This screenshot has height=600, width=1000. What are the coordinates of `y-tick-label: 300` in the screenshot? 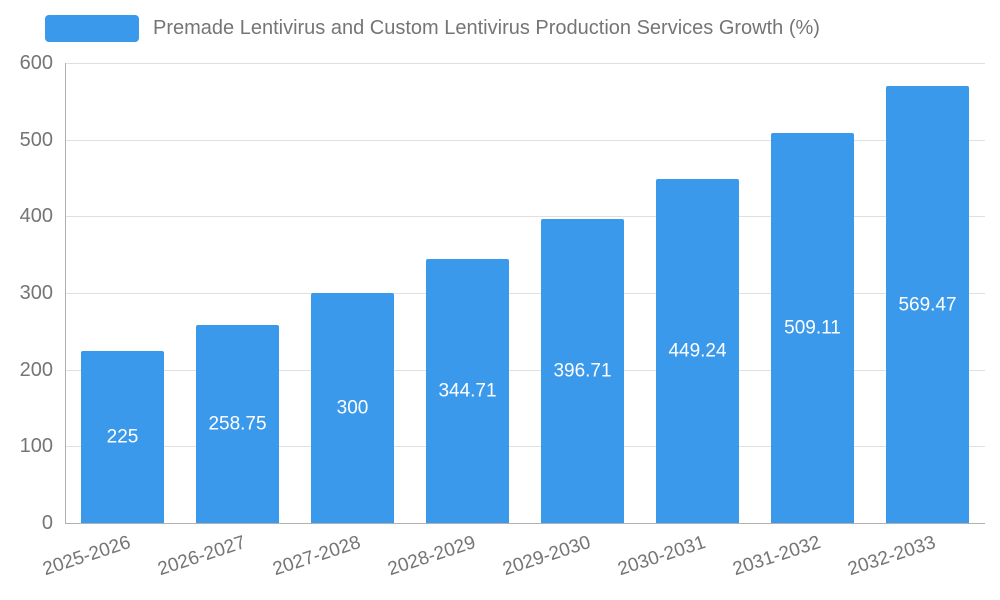 It's located at (36, 293).